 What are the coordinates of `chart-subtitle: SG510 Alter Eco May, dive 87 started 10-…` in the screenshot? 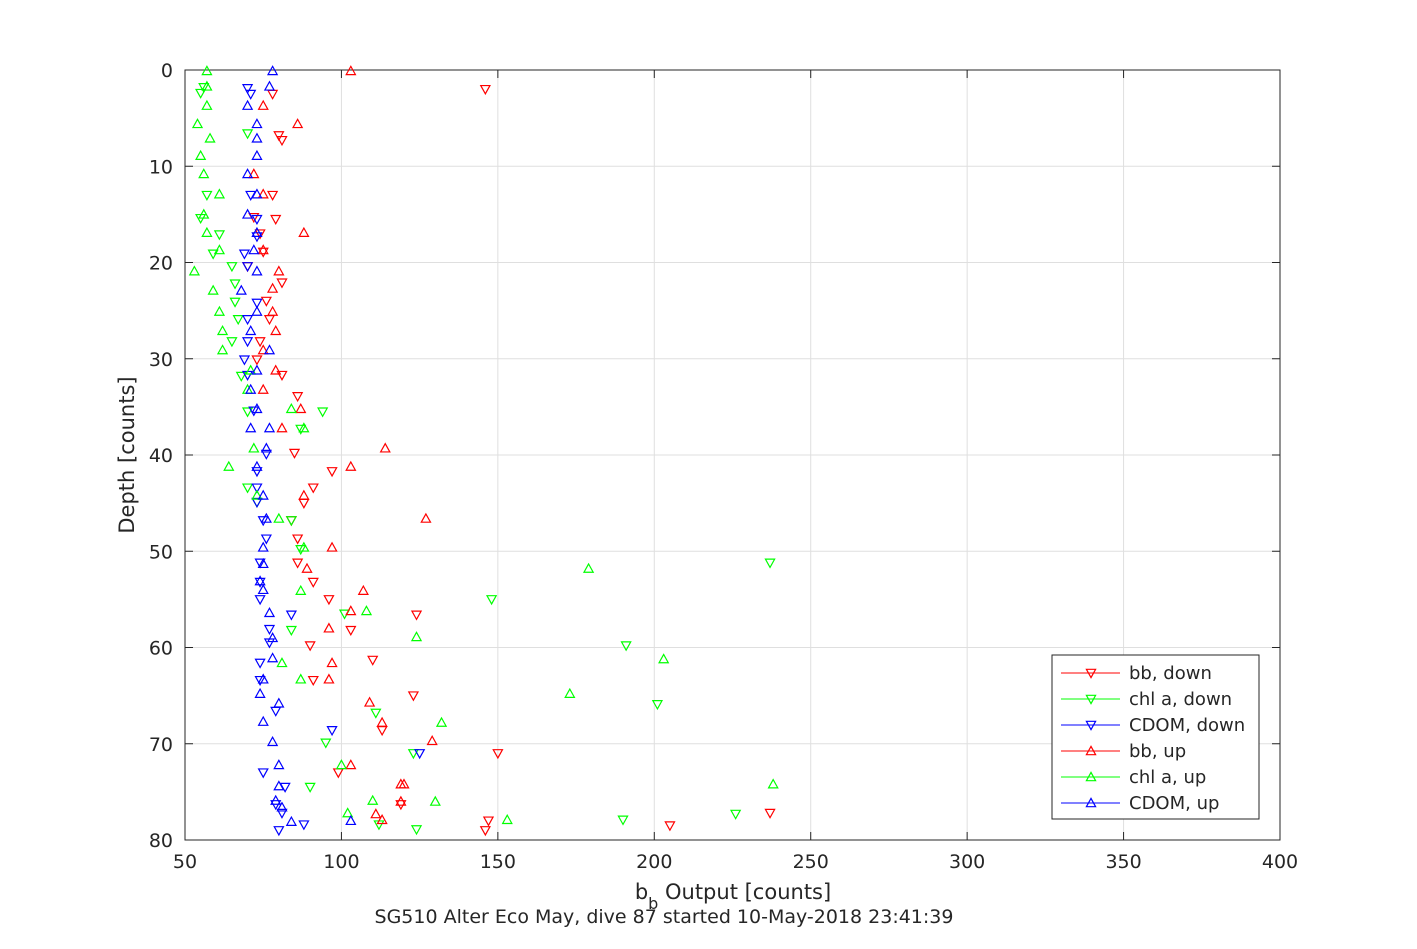 It's located at (664, 917).